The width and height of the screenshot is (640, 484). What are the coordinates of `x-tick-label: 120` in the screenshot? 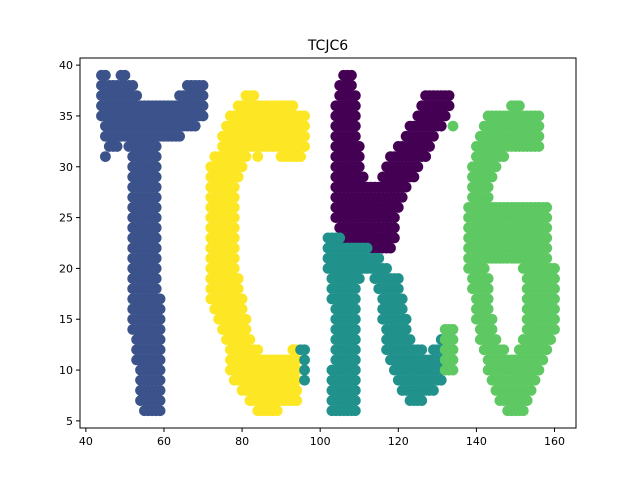 It's located at (398, 441).